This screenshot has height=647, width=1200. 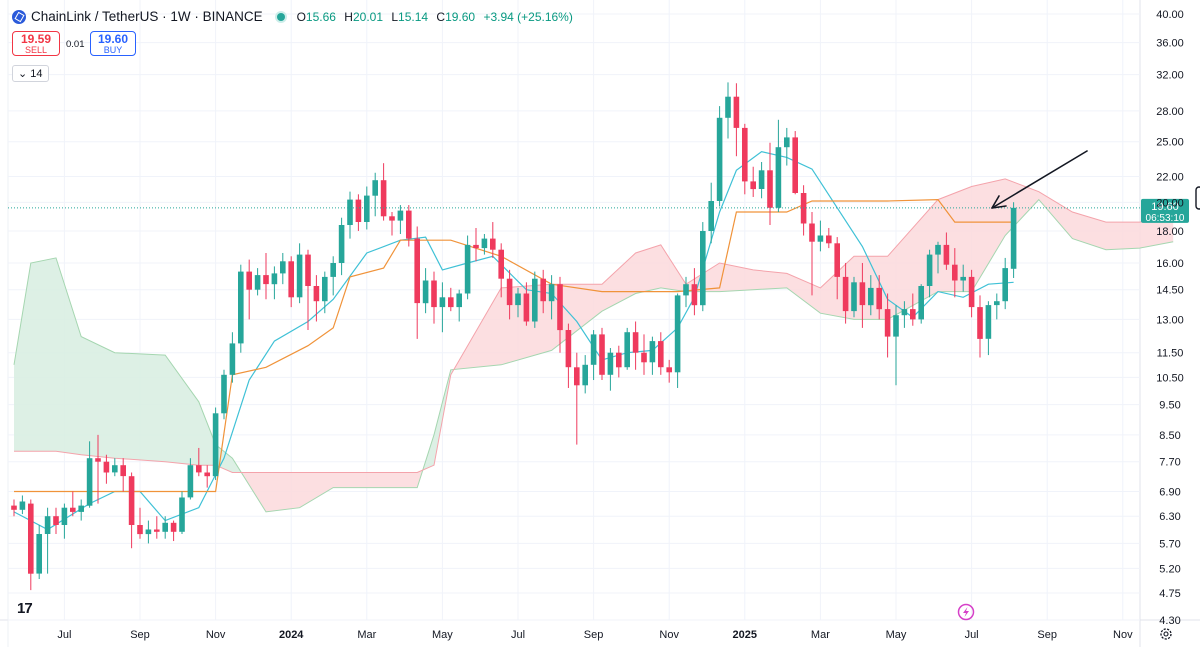 What do you see at coordinates (25, 608) in the screenshot?
I see `tradingview-logo: 17` at bounding box center [25, 608].